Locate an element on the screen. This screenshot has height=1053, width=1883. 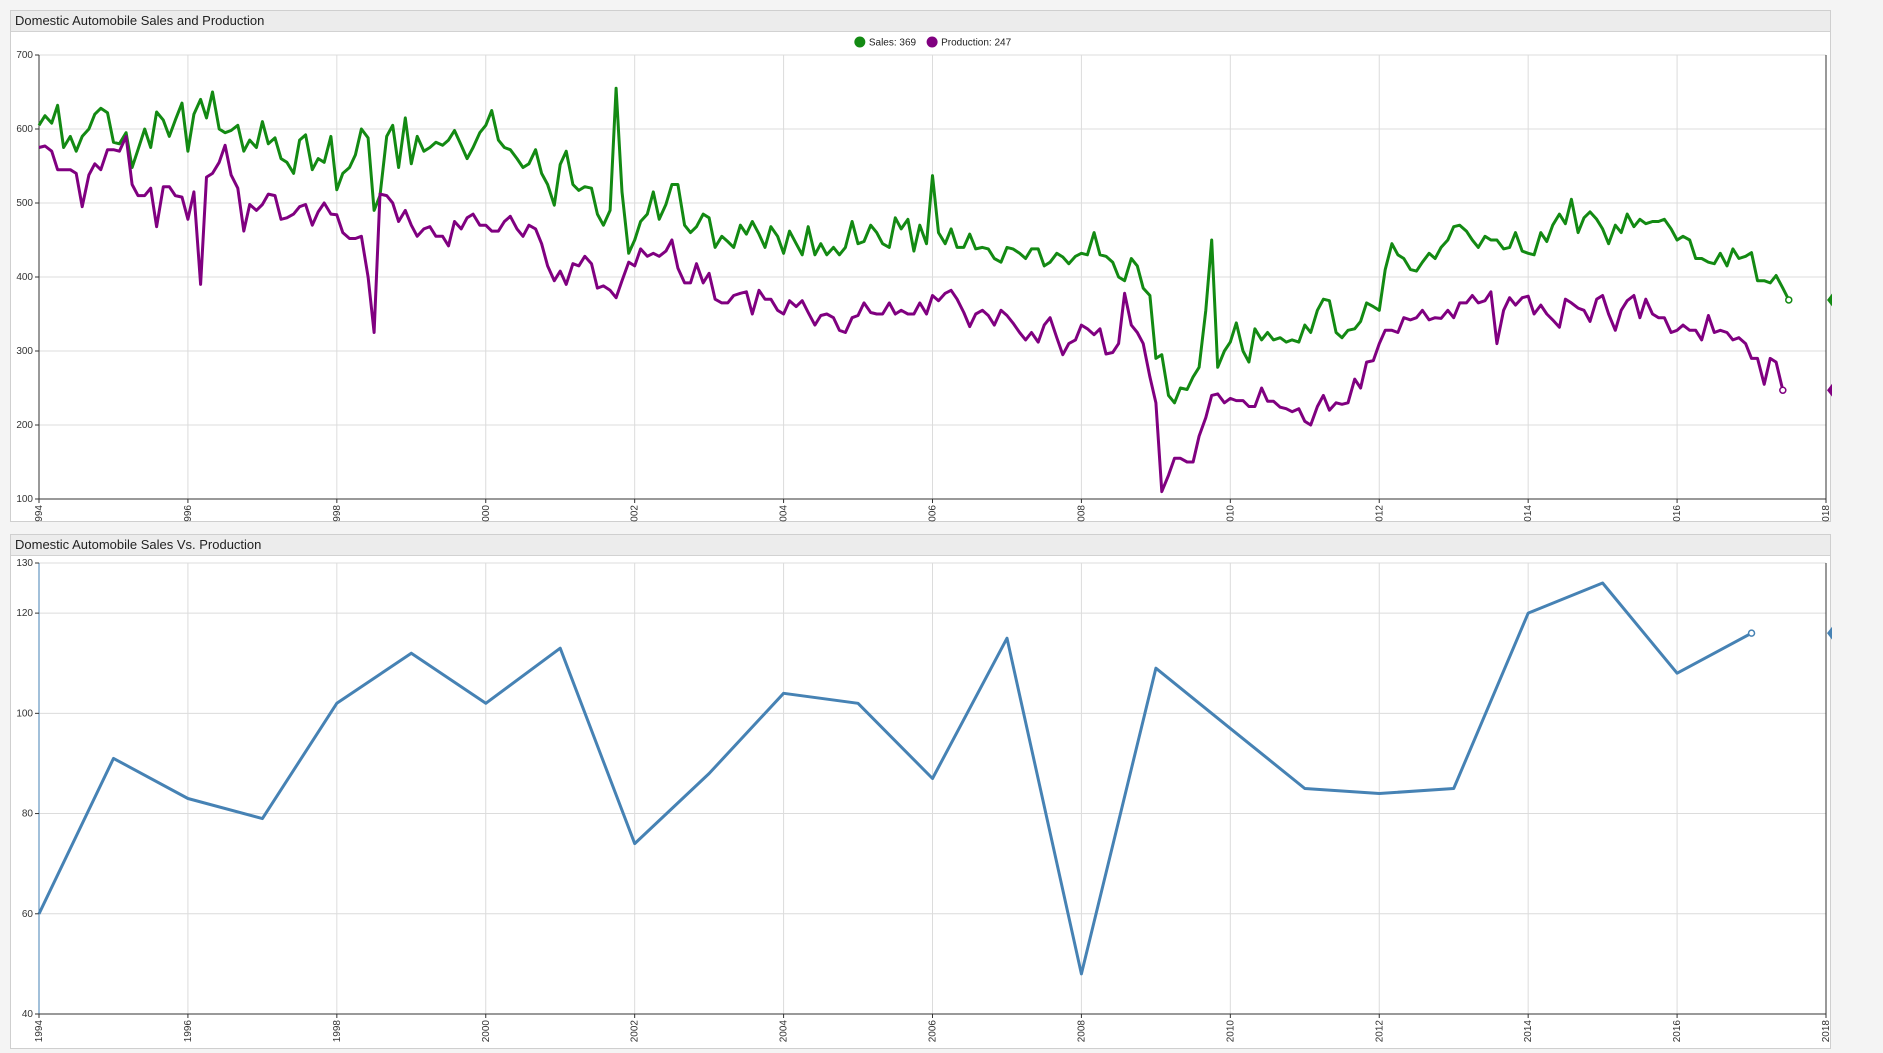
legend-label: Sales: 369 is located at coordinates (893, 43).